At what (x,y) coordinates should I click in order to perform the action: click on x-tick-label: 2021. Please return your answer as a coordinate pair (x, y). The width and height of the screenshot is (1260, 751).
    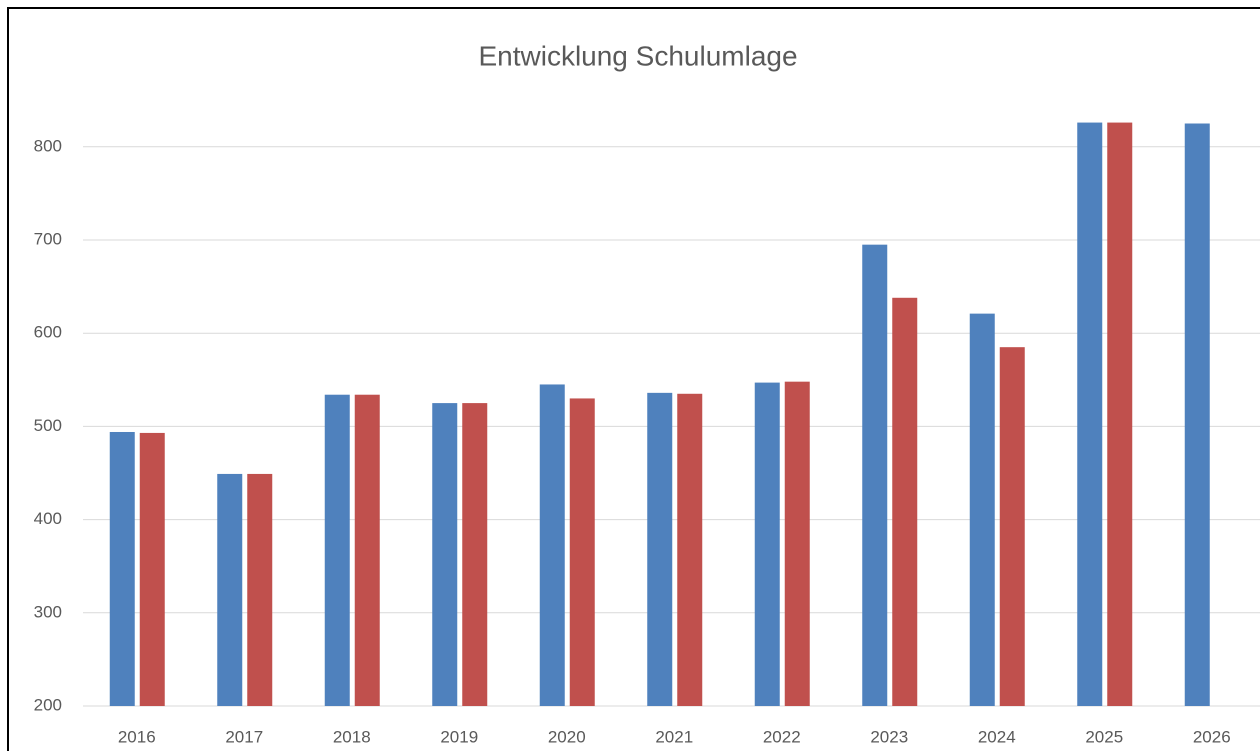
    Looking at the image, I should click on (674, 736).